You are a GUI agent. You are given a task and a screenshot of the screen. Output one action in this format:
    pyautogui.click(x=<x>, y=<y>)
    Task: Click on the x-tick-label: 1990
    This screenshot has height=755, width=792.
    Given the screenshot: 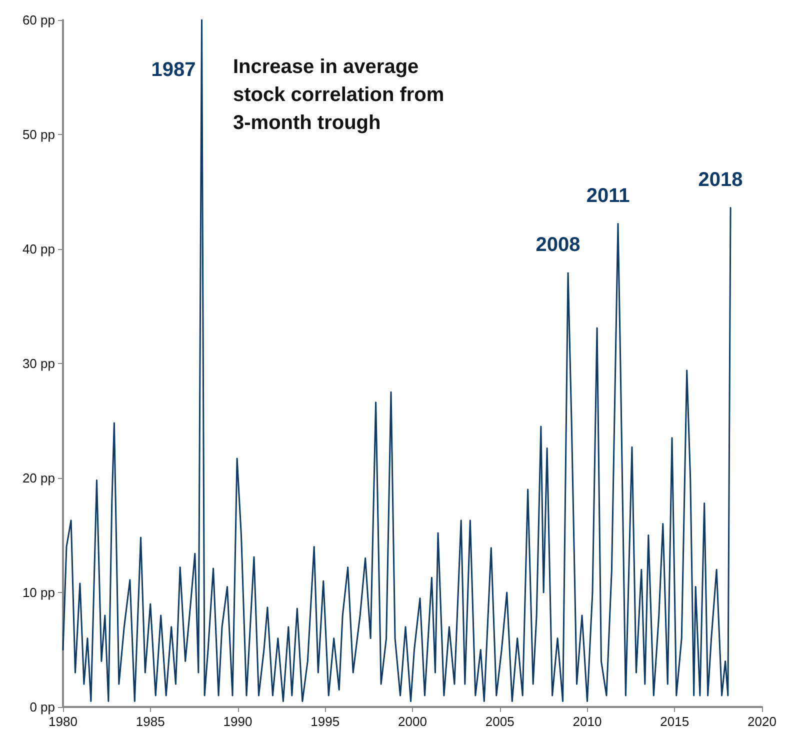 What is the action you would take?
    pyautogui.click(x=237, y=721)
    